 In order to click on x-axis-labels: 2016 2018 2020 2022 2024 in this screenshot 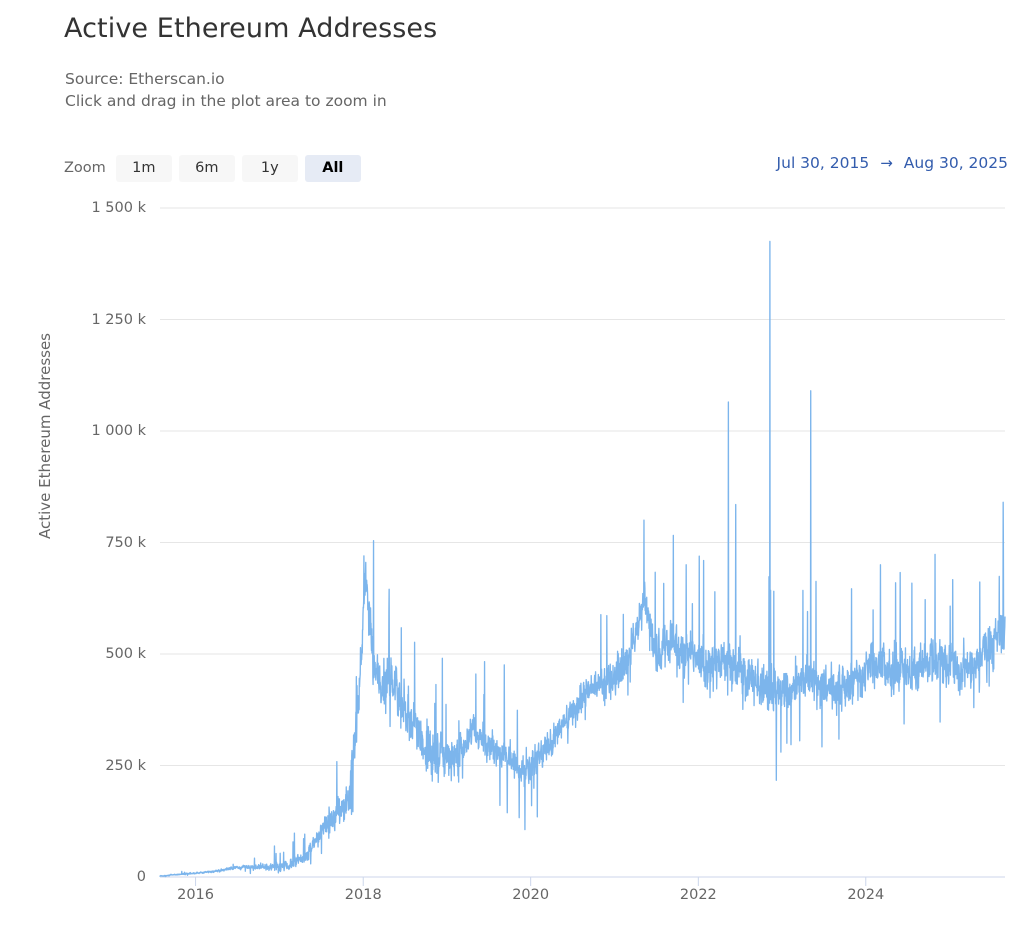, I will do `click(512, 900)`.